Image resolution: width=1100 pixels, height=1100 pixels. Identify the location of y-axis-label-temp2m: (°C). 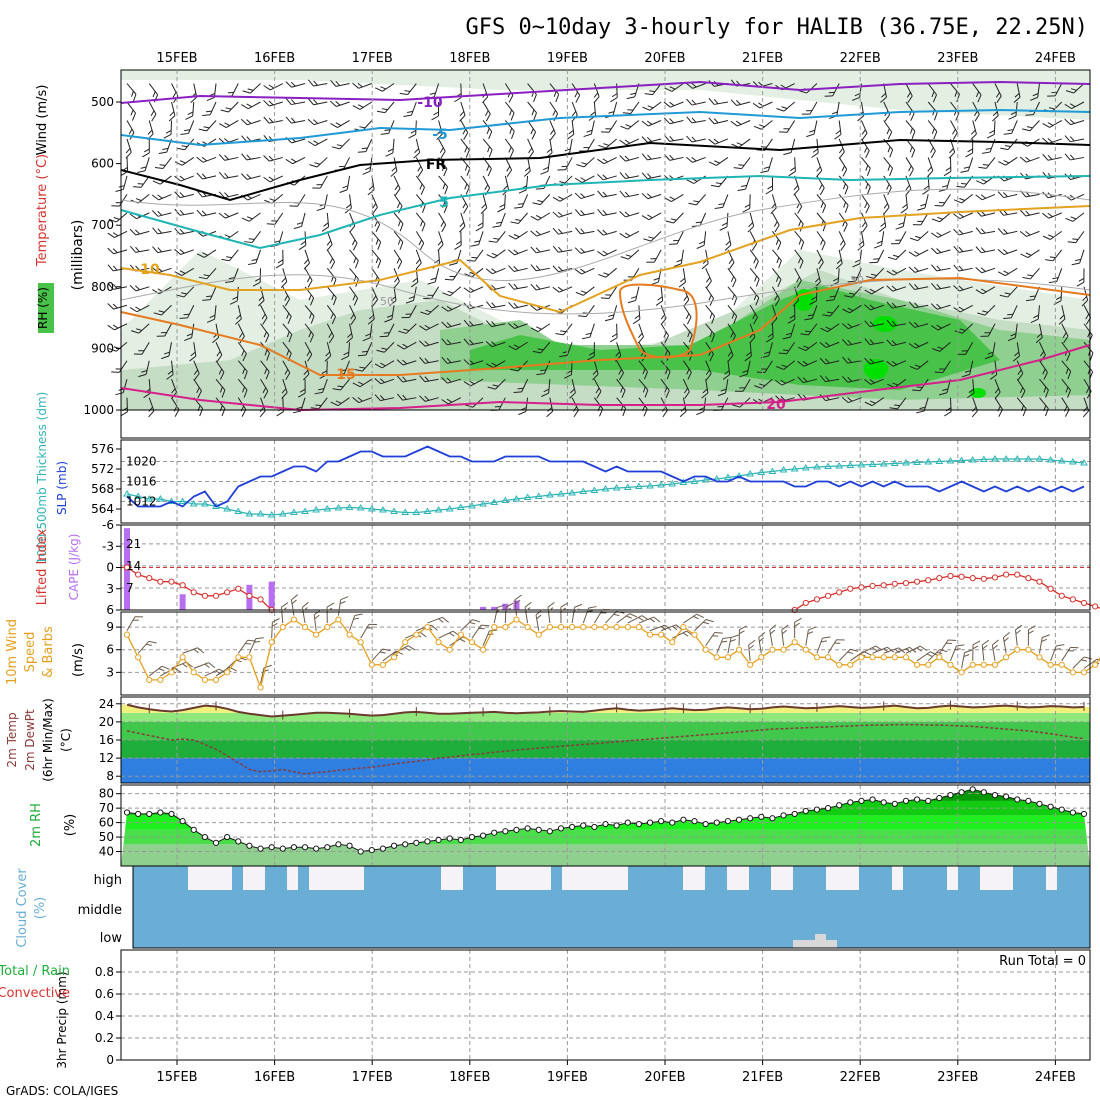
(66, 740).